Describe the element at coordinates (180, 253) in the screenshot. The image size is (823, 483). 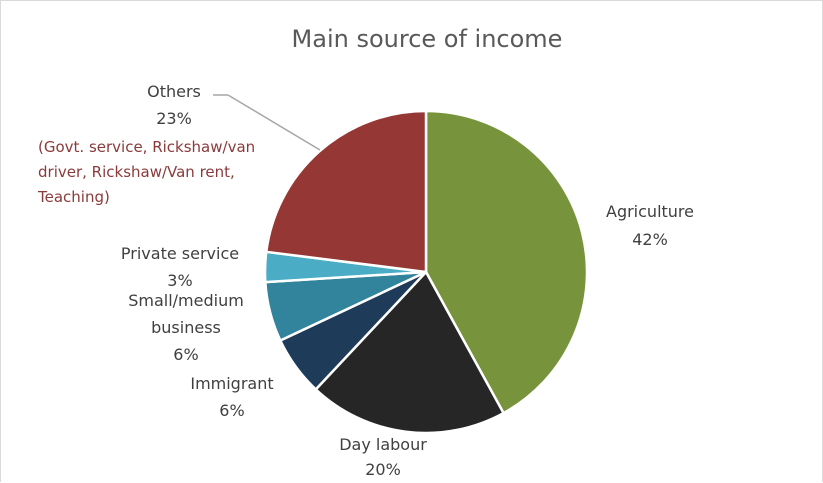
I see `label-private-service: Private service` at that location.